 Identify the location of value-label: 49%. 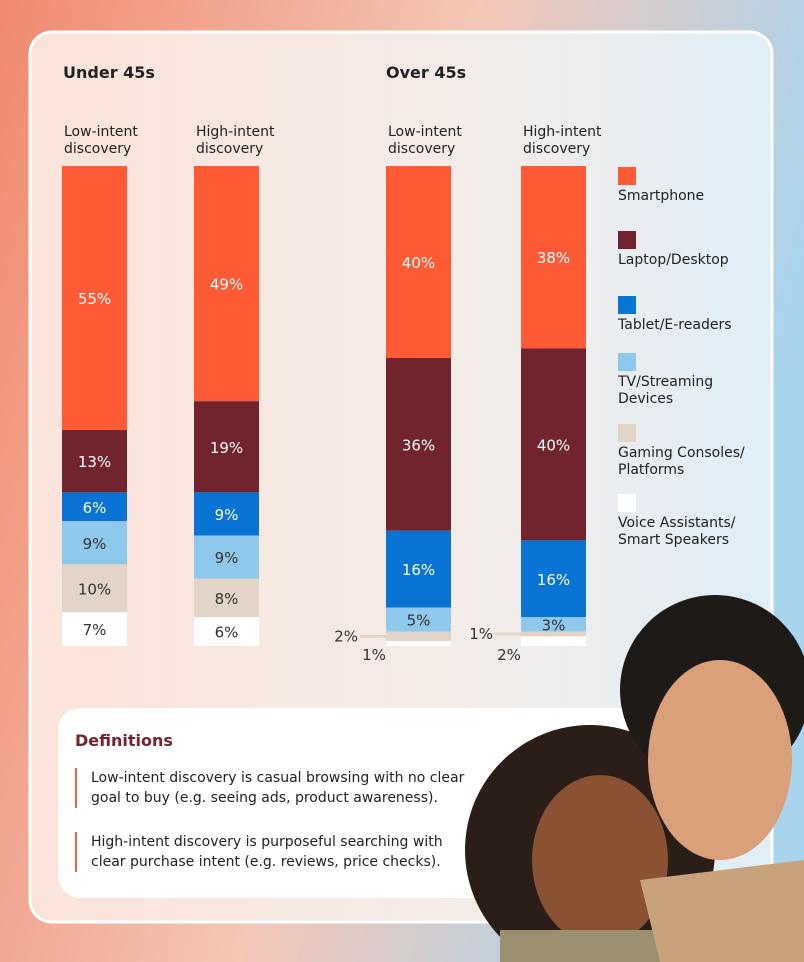
(226, 285).